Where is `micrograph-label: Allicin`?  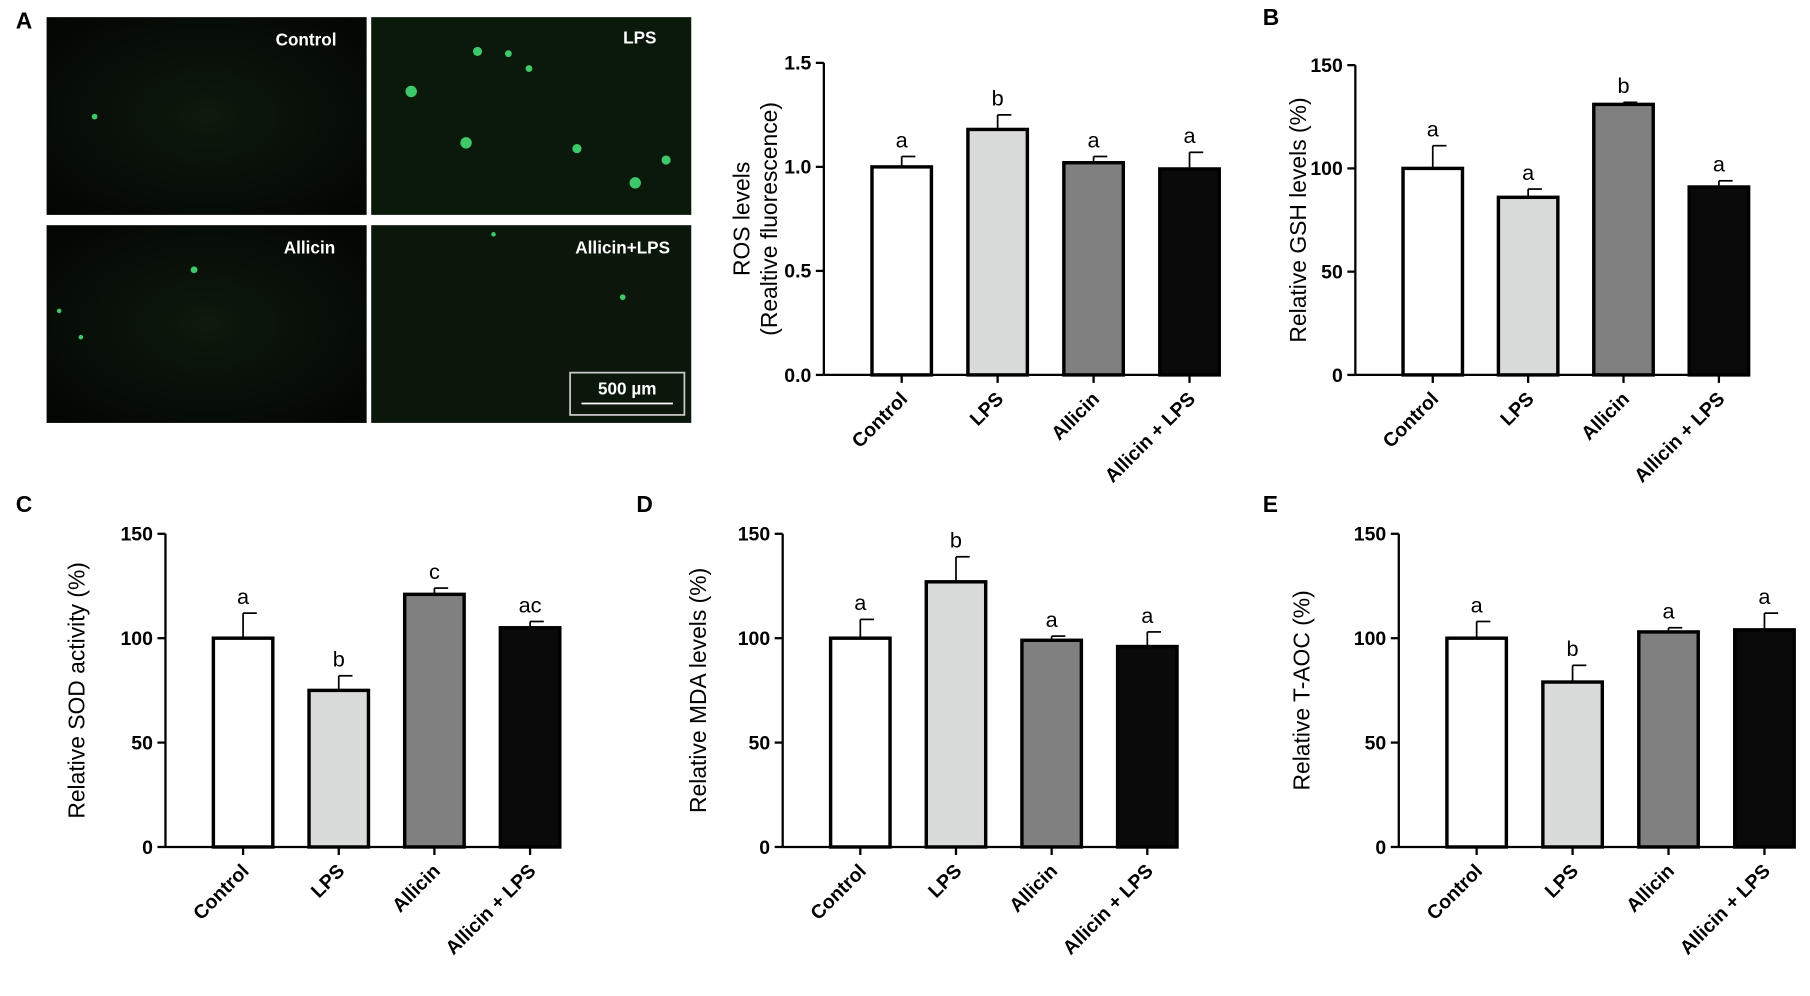
micrograph-label: Allicin is located at coordinates (309, 248).